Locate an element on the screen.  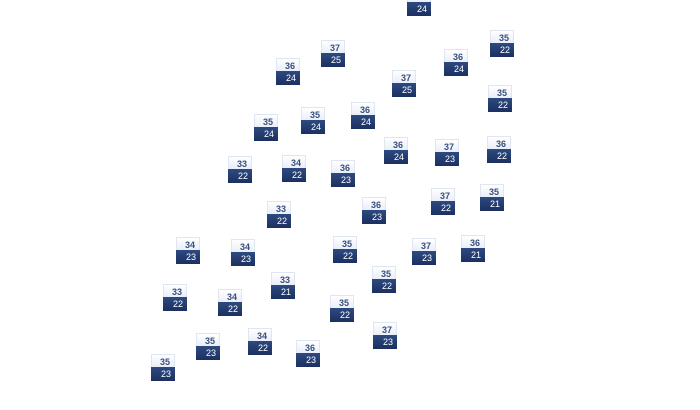
temperature-marker: 33 21 is located at coordinates (283, 285).